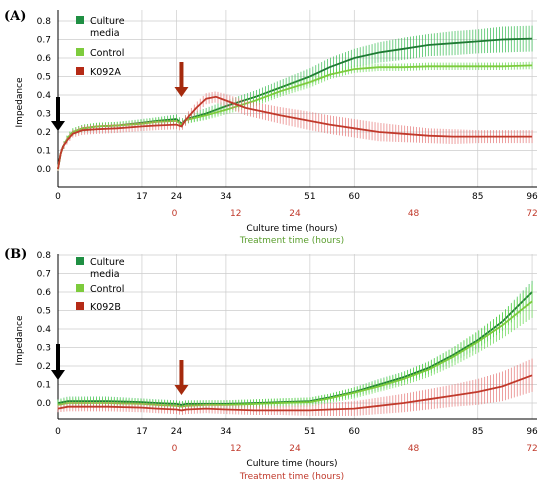 This screenshot has width=550, height=491. I want to click on legend-label: K092B, so click(105, 307).